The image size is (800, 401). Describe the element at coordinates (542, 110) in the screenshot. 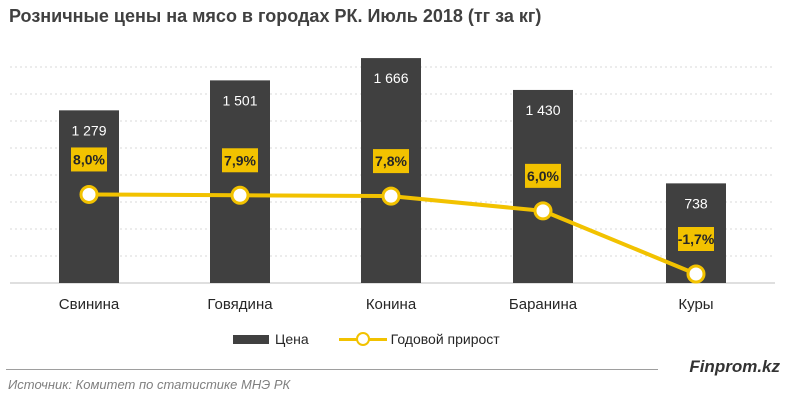

I see `bar-value-label: 1 430` at that location.